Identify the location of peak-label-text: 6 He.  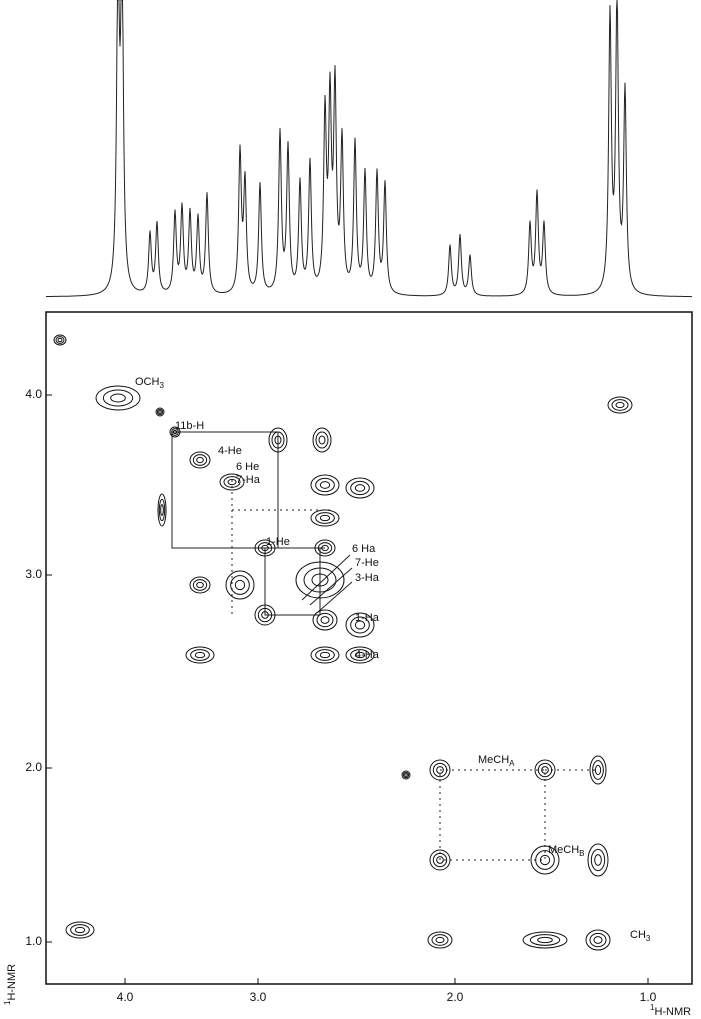
(247, 467).